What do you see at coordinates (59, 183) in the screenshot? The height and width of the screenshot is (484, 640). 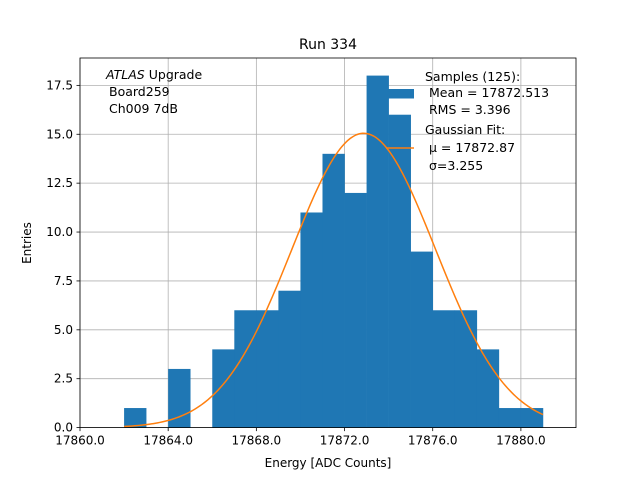 I see `y-tick-label: 12.5` at bounding box center [59, 183].